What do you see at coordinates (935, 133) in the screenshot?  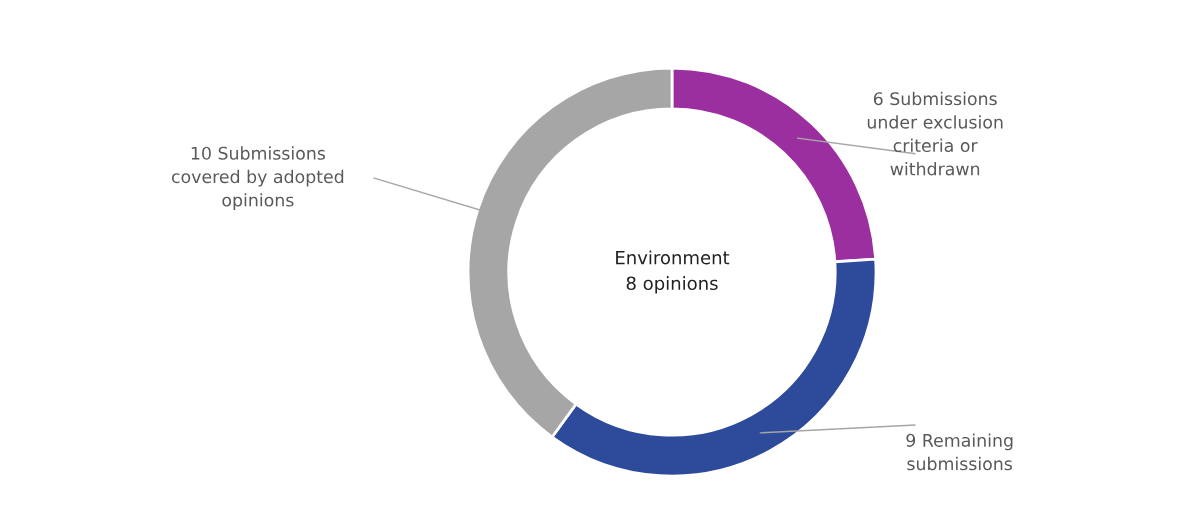 I see `slice-label: 6 Submissions under exclusion criteria or withdrawn` at bounding box center [935, 133].